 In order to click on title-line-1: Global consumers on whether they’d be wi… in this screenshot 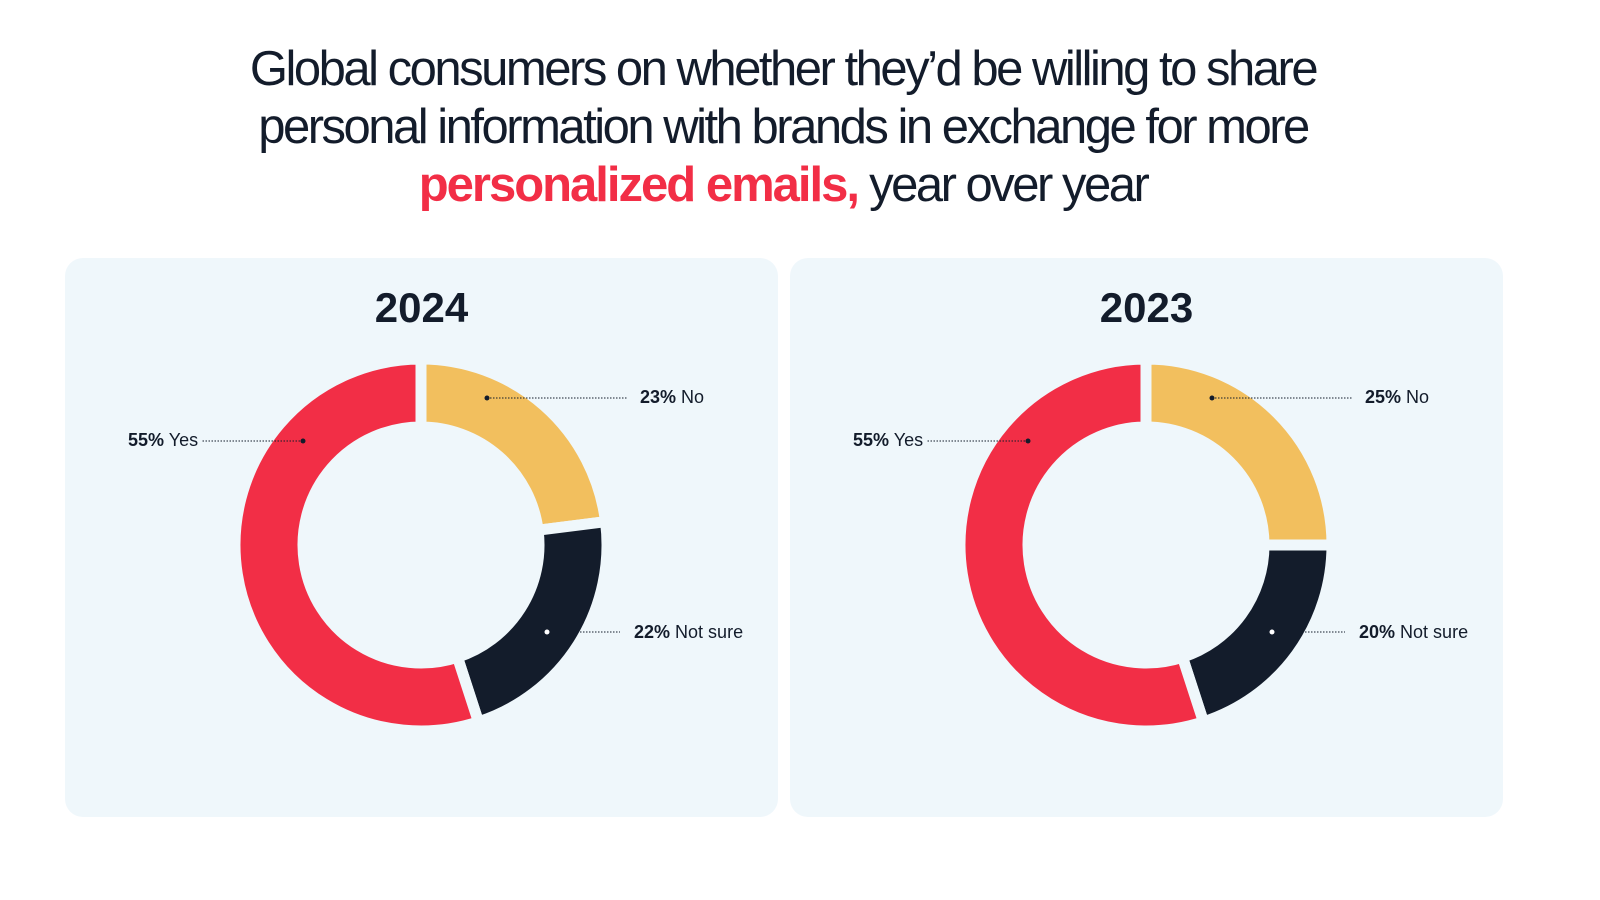, I will do `click(784, 69)`.